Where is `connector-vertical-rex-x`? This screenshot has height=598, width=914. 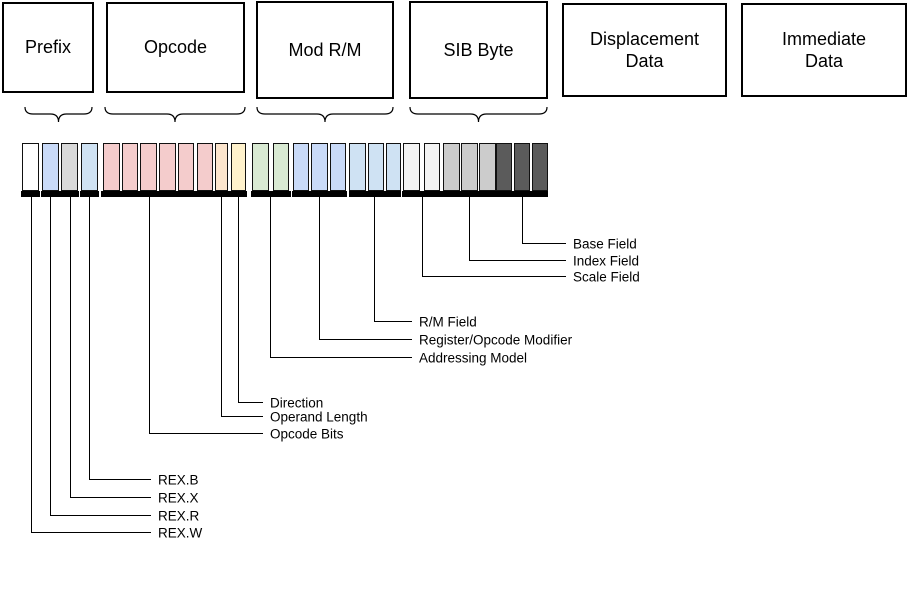 connector-vertical-rex-x is located at coordinates (70, 347).